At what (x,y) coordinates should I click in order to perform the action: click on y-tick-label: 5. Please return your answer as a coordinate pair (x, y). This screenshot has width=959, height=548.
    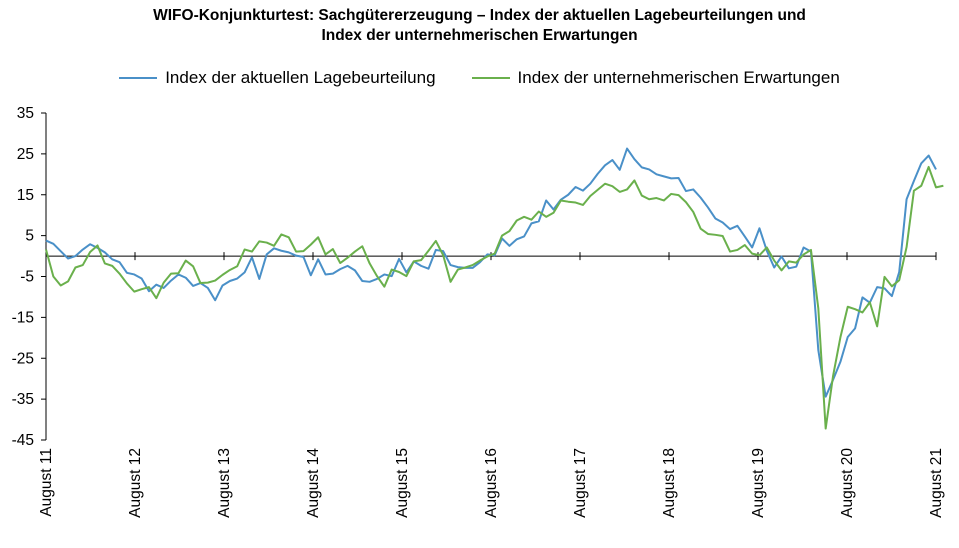
    Looking at the image, I should click on (29, 236).